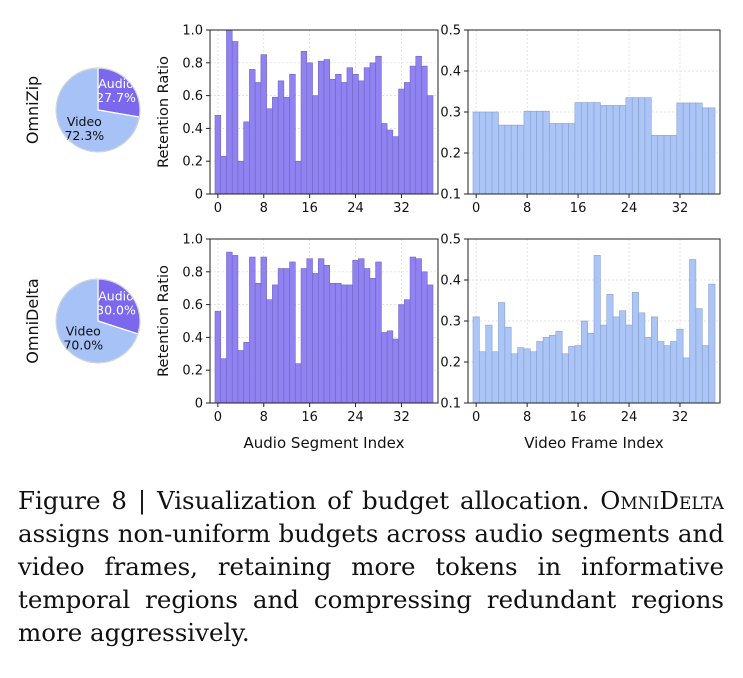  I want to click on y-tick-label: 0.2, so click(192, 162).